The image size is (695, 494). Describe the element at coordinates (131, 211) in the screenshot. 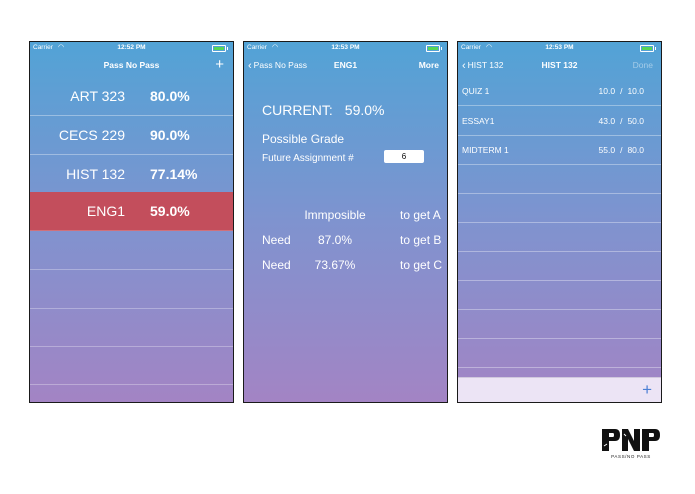

I see `course-row-selected: ENG1 59.0%` at that location.